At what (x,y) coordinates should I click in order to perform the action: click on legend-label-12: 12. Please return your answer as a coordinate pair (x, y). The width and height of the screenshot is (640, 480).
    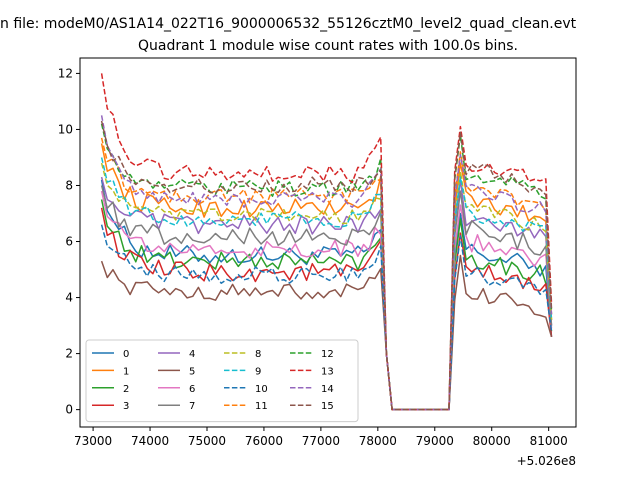
    Looking at the image, I should click on (327, 354).